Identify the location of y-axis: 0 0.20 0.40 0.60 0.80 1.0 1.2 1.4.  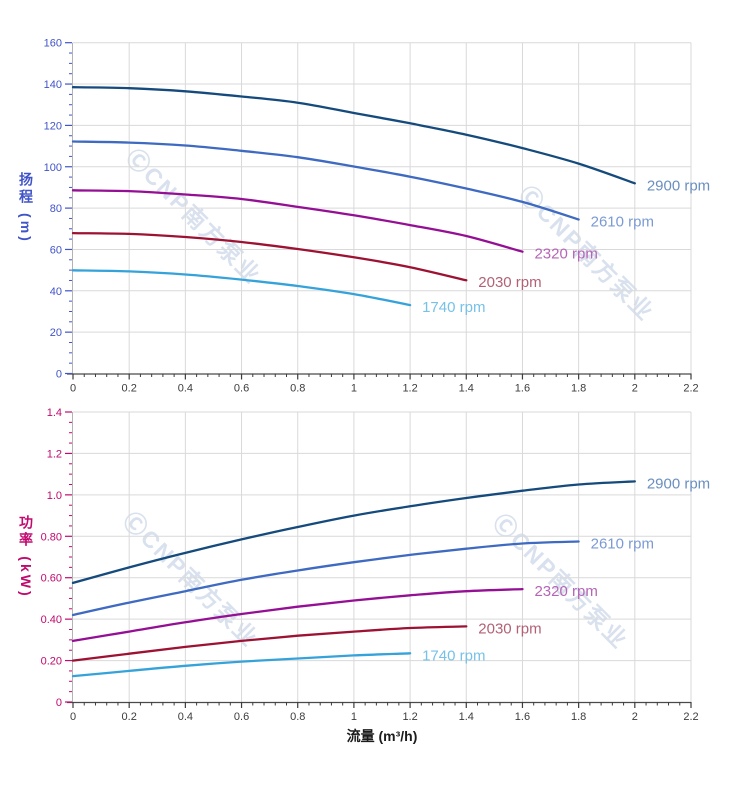
(56, 558).